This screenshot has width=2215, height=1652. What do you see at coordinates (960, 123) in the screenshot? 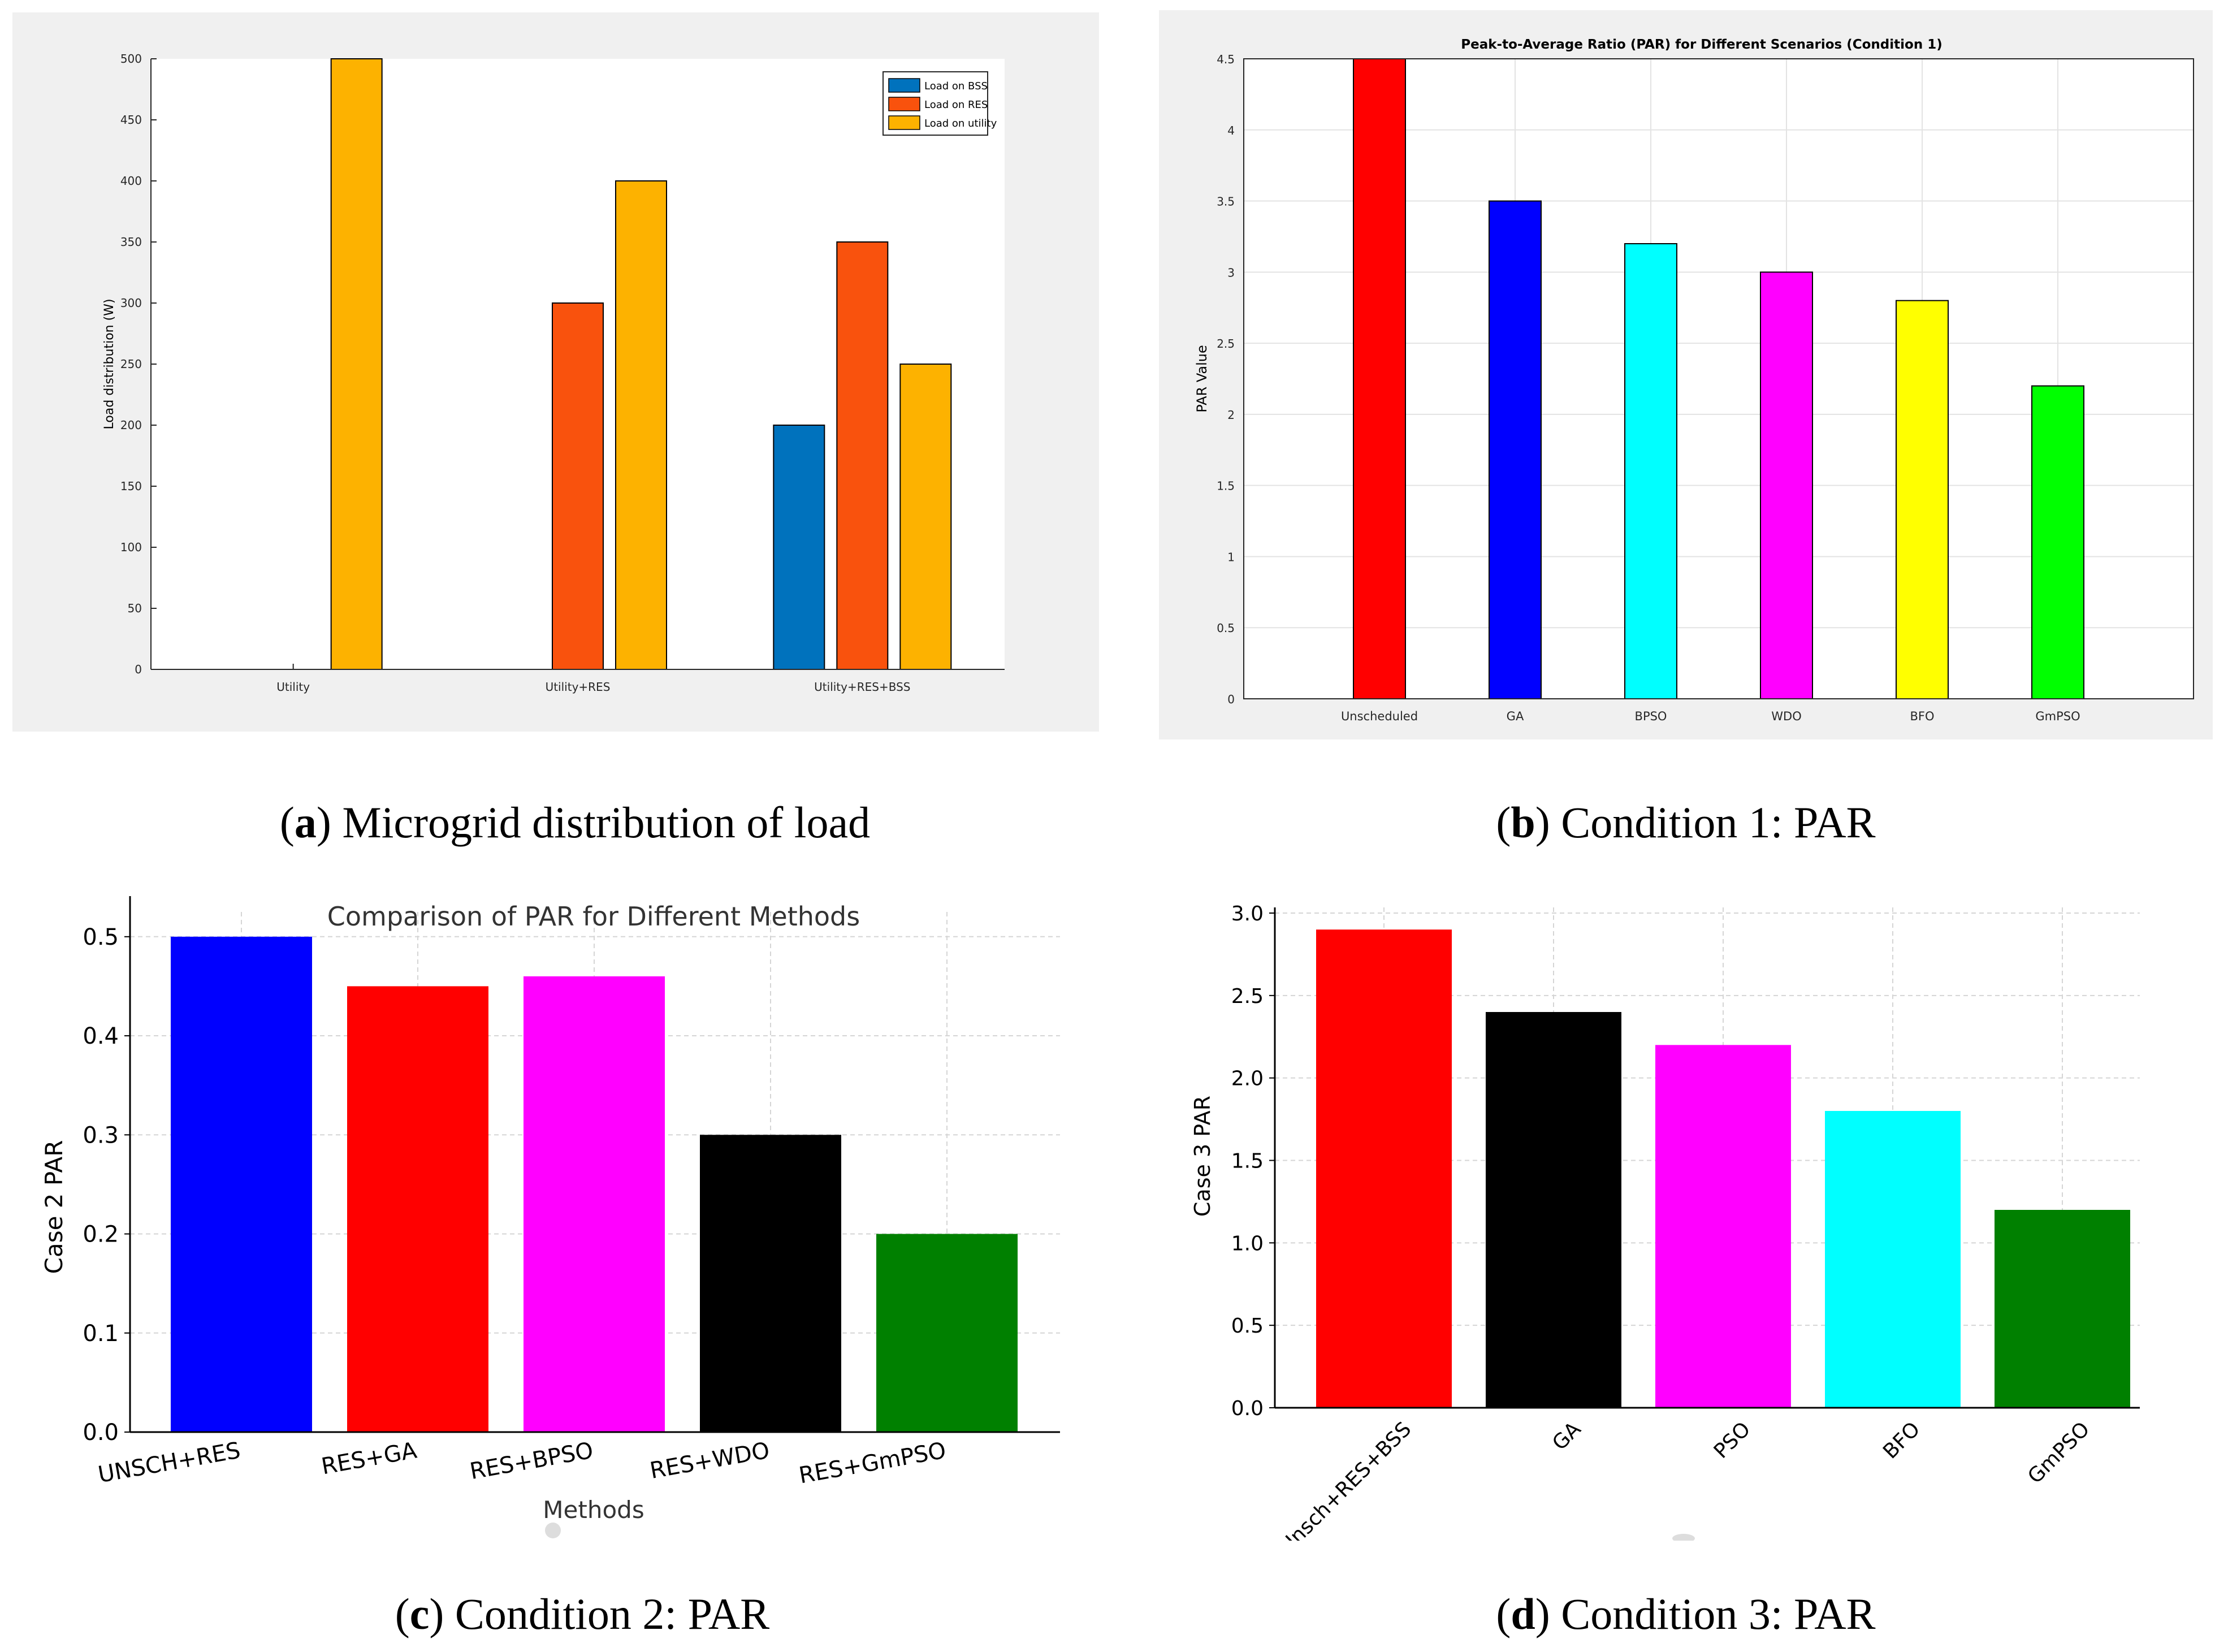
I see `legend-label: Load on utility` at bounding box center [960, 123].